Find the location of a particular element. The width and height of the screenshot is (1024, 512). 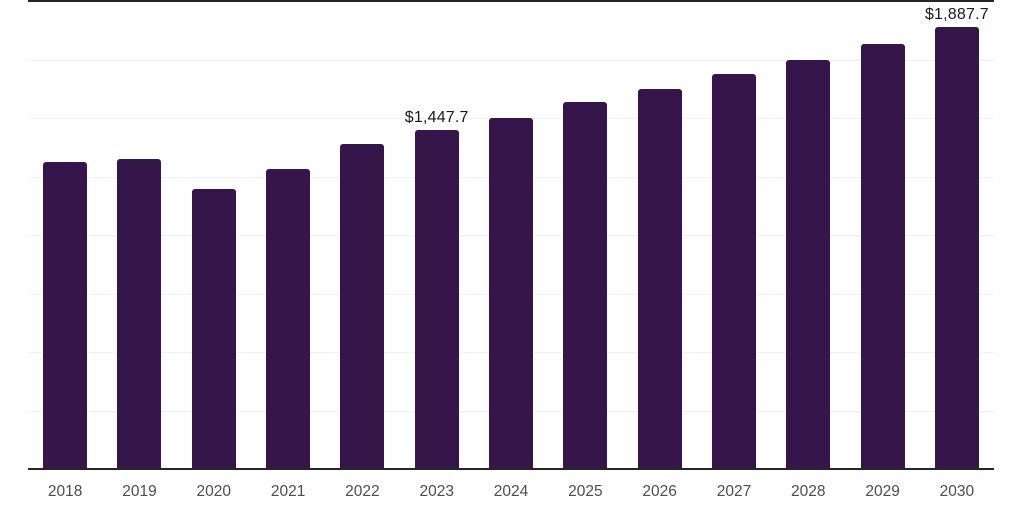

bar-group: $1,447.7 is located at coordinates (437, 235).